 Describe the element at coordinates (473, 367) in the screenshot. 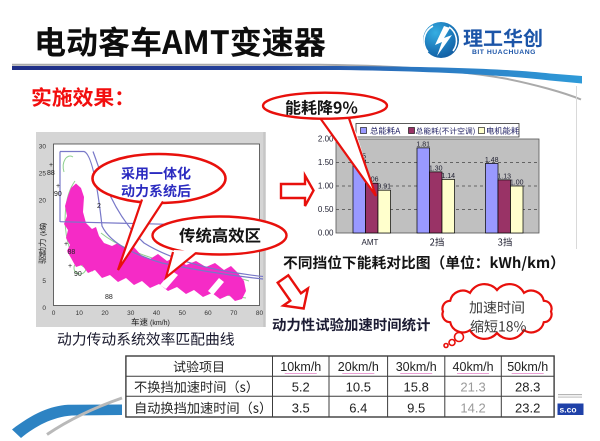

I see `svg-text: 40km/h` at that location.